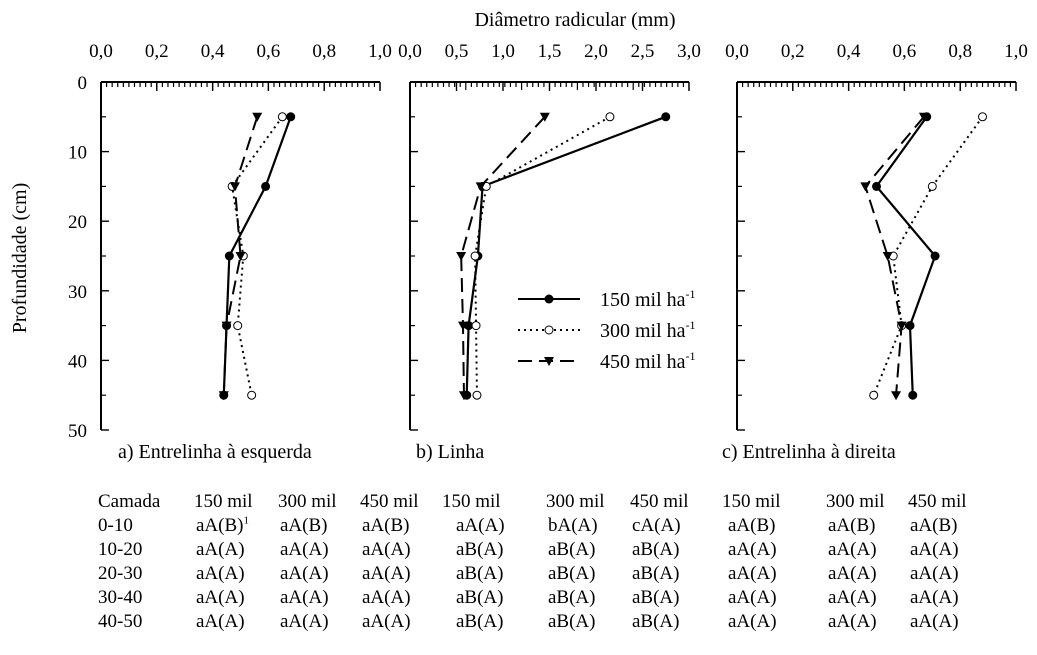 This screenshot has height=655, width=1037. I want to click on y-axis-label: Profundidade (cm), so click(20, 258).